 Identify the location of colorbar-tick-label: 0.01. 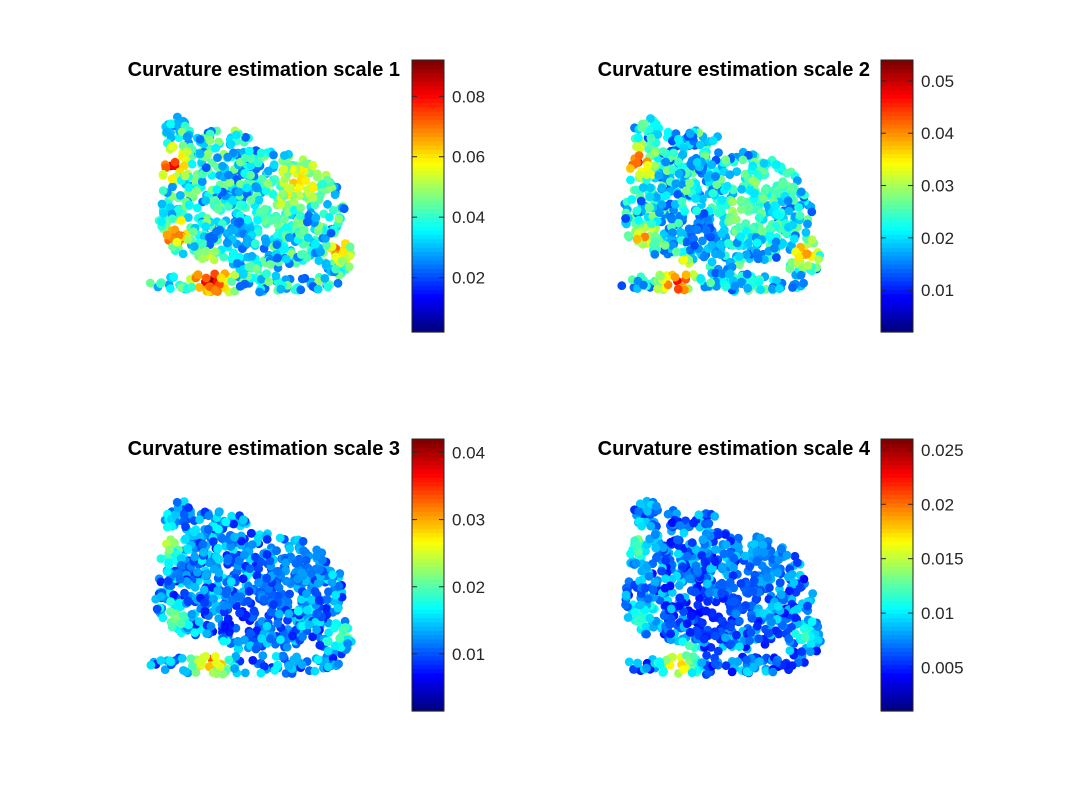
(468, 654).